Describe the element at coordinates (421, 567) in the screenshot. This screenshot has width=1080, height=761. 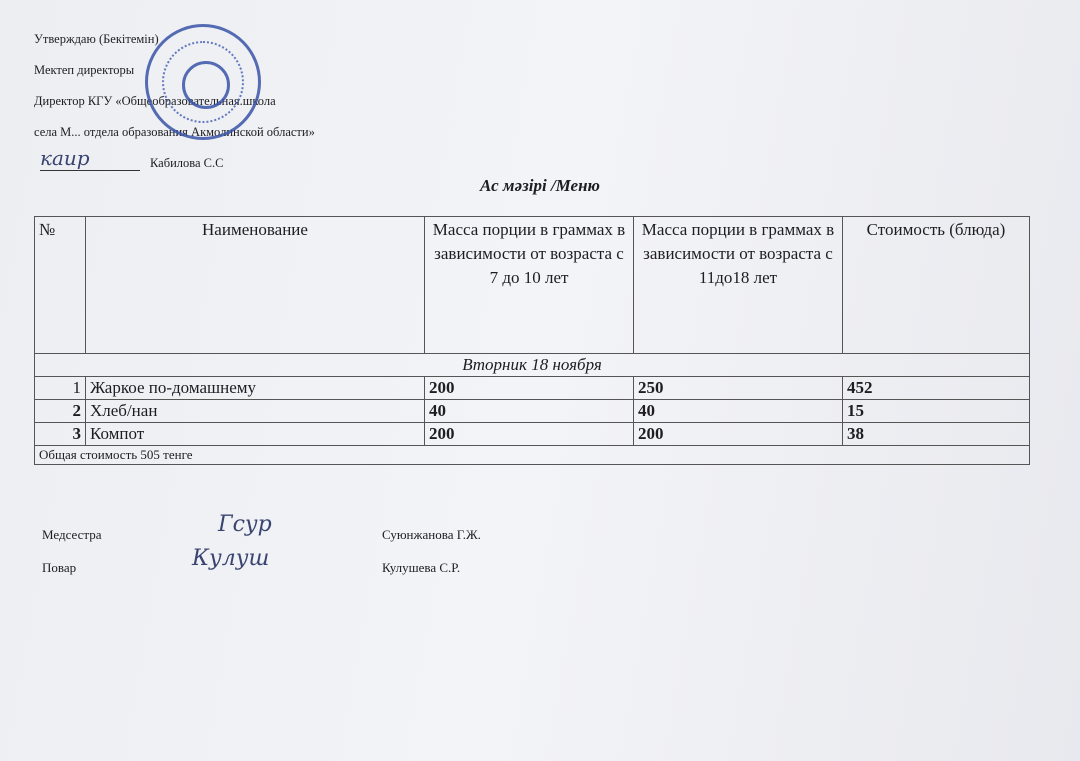
I see `cook-name: Кулушева С.Р.` at that location.